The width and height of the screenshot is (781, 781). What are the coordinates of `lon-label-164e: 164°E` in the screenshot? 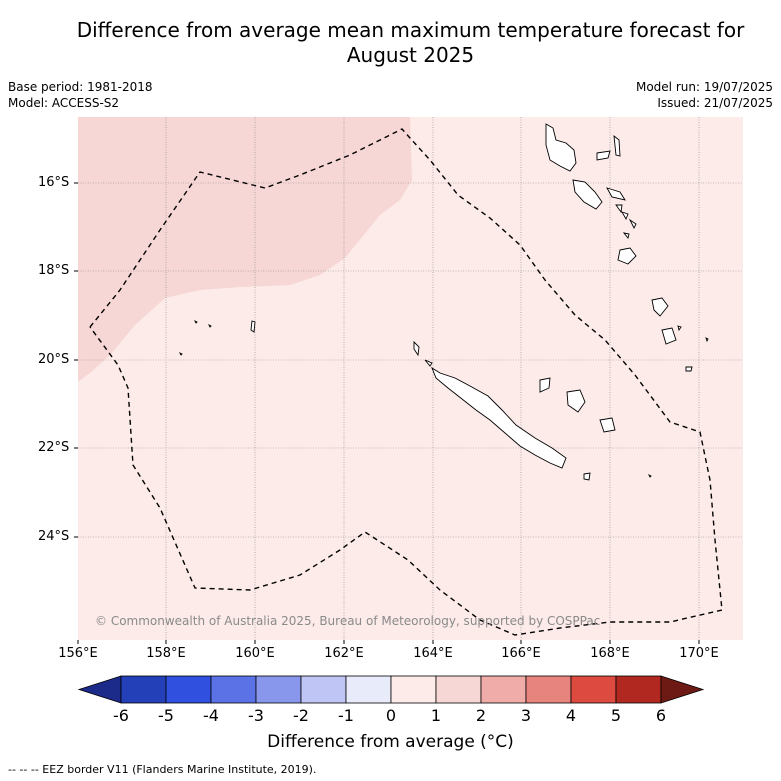 It's located at (433, 653).